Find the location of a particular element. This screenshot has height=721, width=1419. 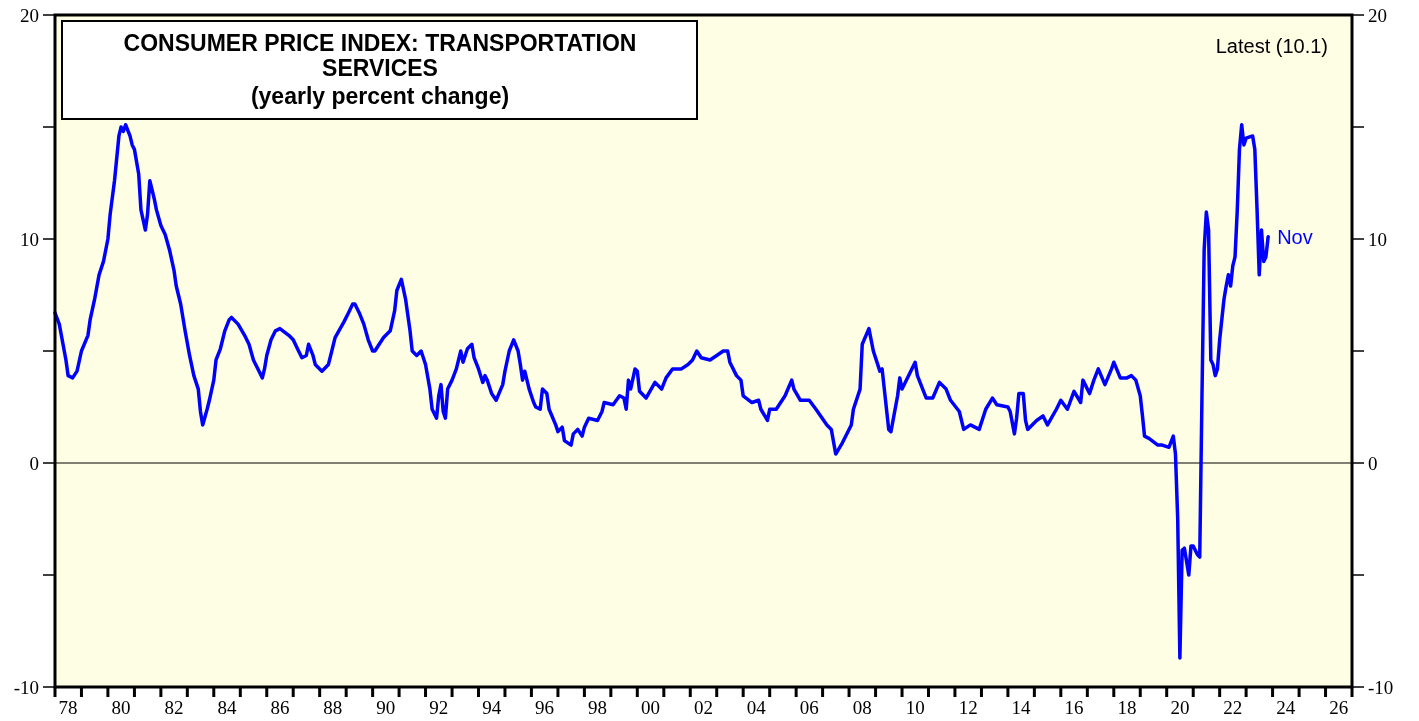

x-tick-label: 26 is located at coordinates (1339, 707).